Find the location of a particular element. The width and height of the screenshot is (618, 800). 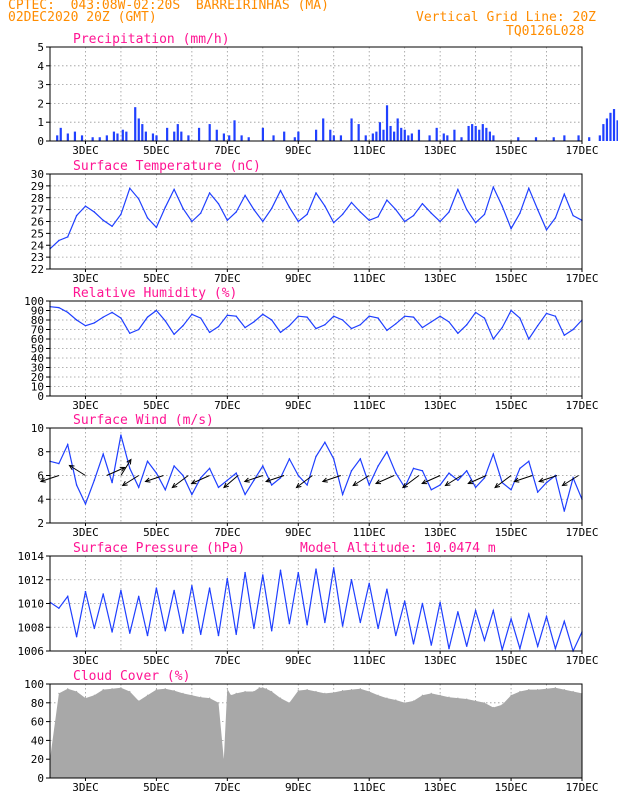

y-tick-label: 50 is located at coordinates (37, 349).